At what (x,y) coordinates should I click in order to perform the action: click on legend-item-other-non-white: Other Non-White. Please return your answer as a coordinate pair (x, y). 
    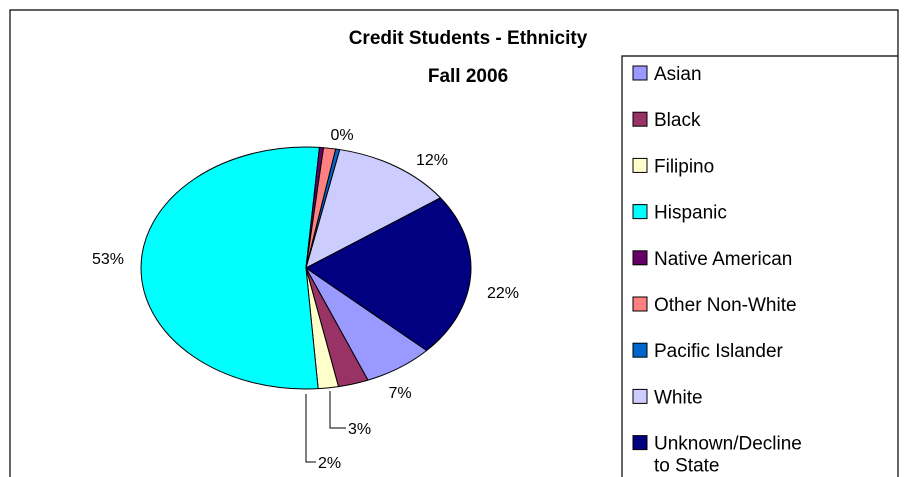
    Looking at the image, I should click on (714, 305).